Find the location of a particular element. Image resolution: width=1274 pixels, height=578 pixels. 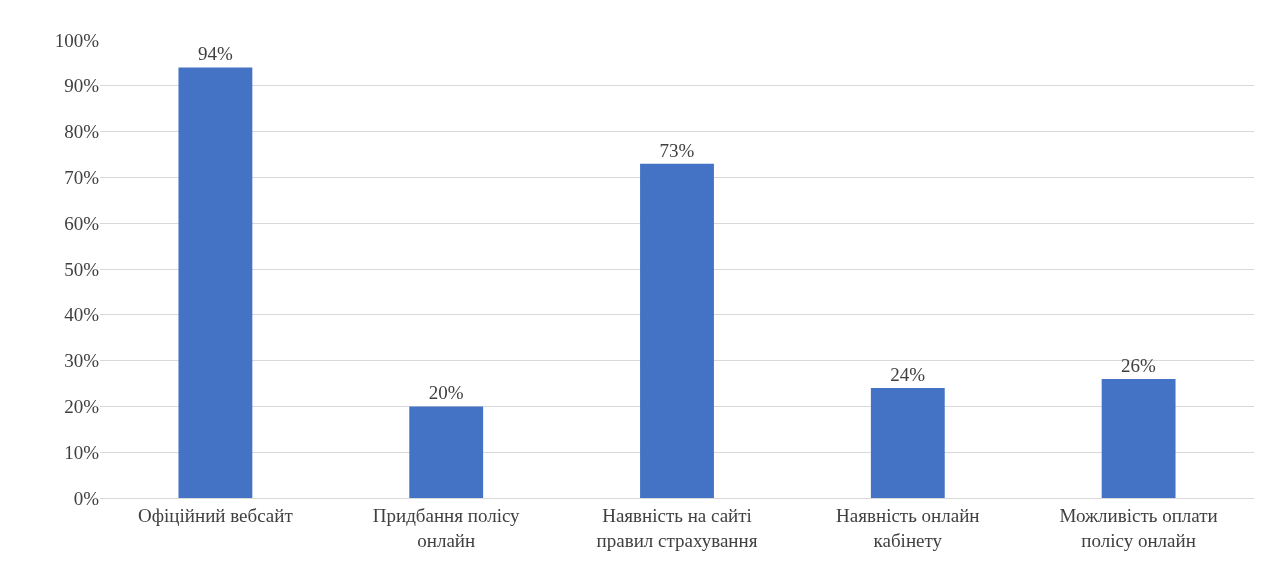

y-tick-label: 20% is located at coordinates (82, 407).